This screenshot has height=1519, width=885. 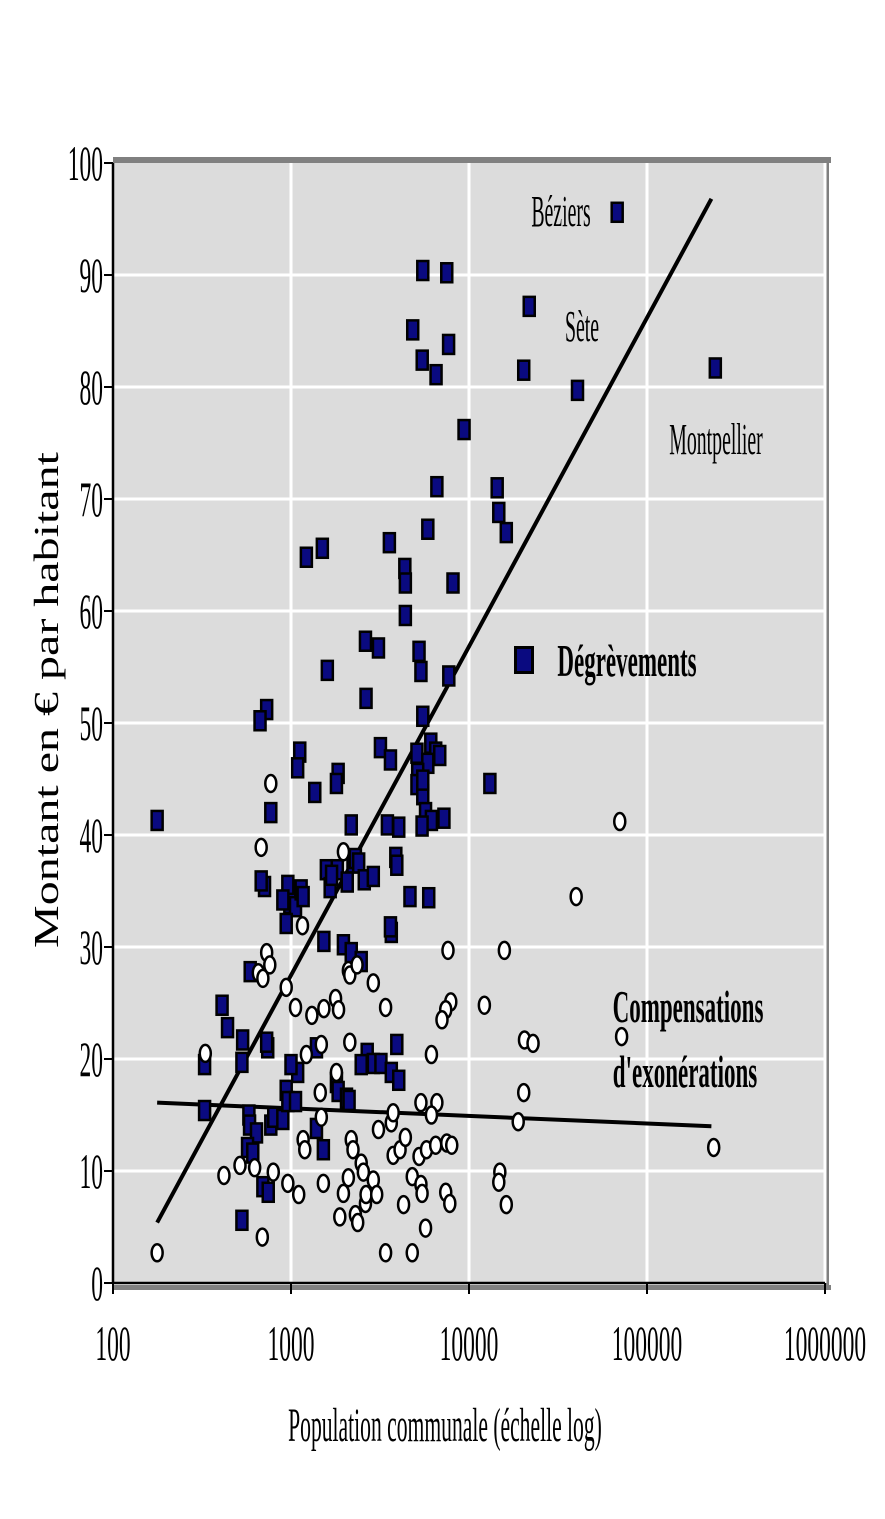 What do you see at coordinates (91, 835) in the screenshot?
I see `y-tick-label: 40` at bounding box center [91, 835].